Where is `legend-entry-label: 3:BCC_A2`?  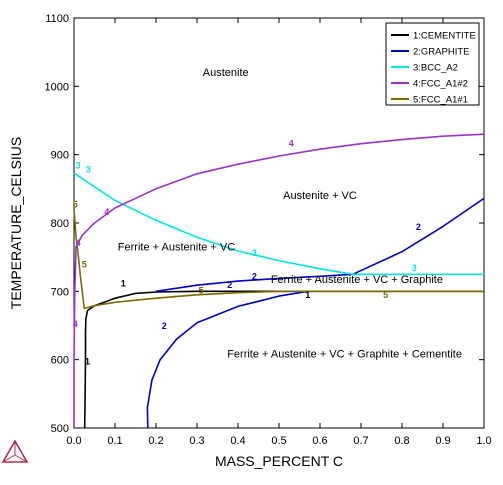
legend-entry-label: 3:BCC_A2 is located at coordinates (435, 68).